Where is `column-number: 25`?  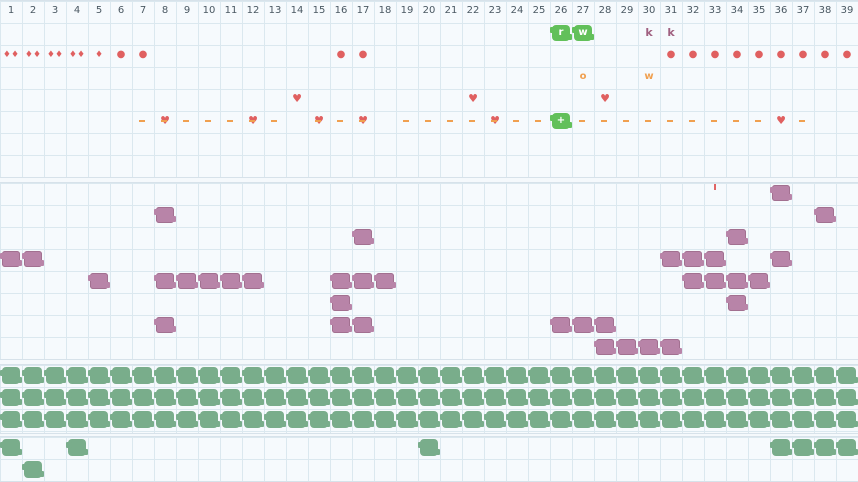 column-number: 25 is located at coordinates (539, 10).